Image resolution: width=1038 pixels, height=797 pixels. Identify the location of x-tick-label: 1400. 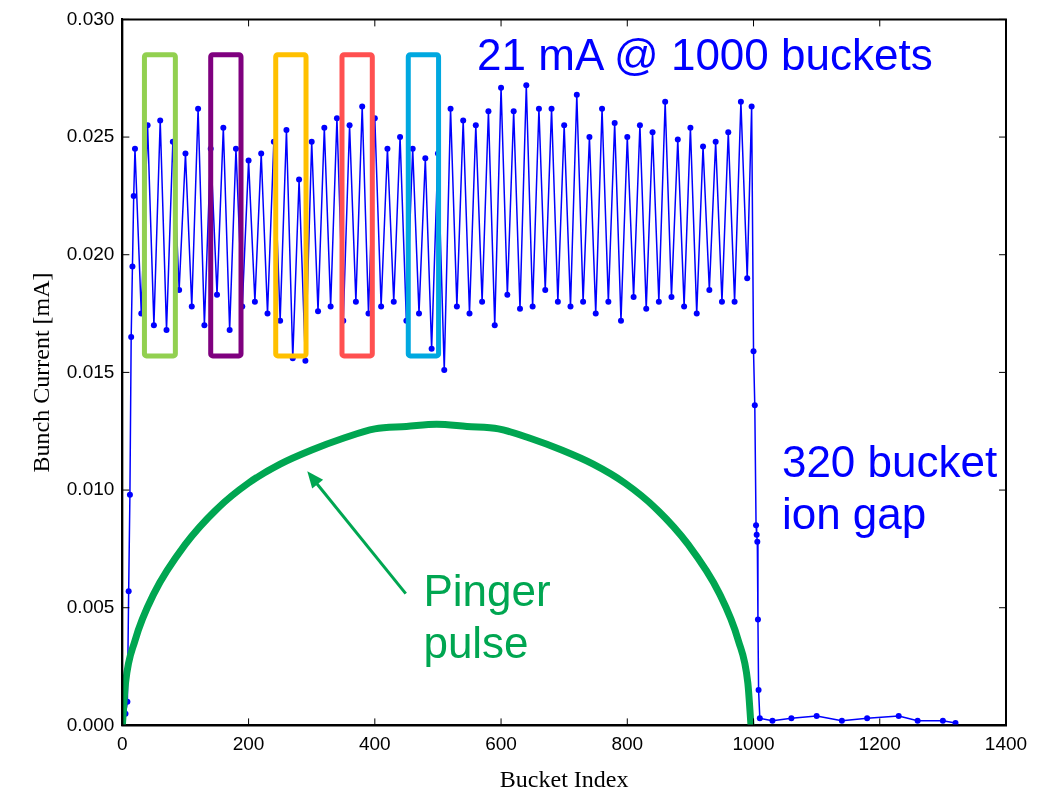
(1006, 744).